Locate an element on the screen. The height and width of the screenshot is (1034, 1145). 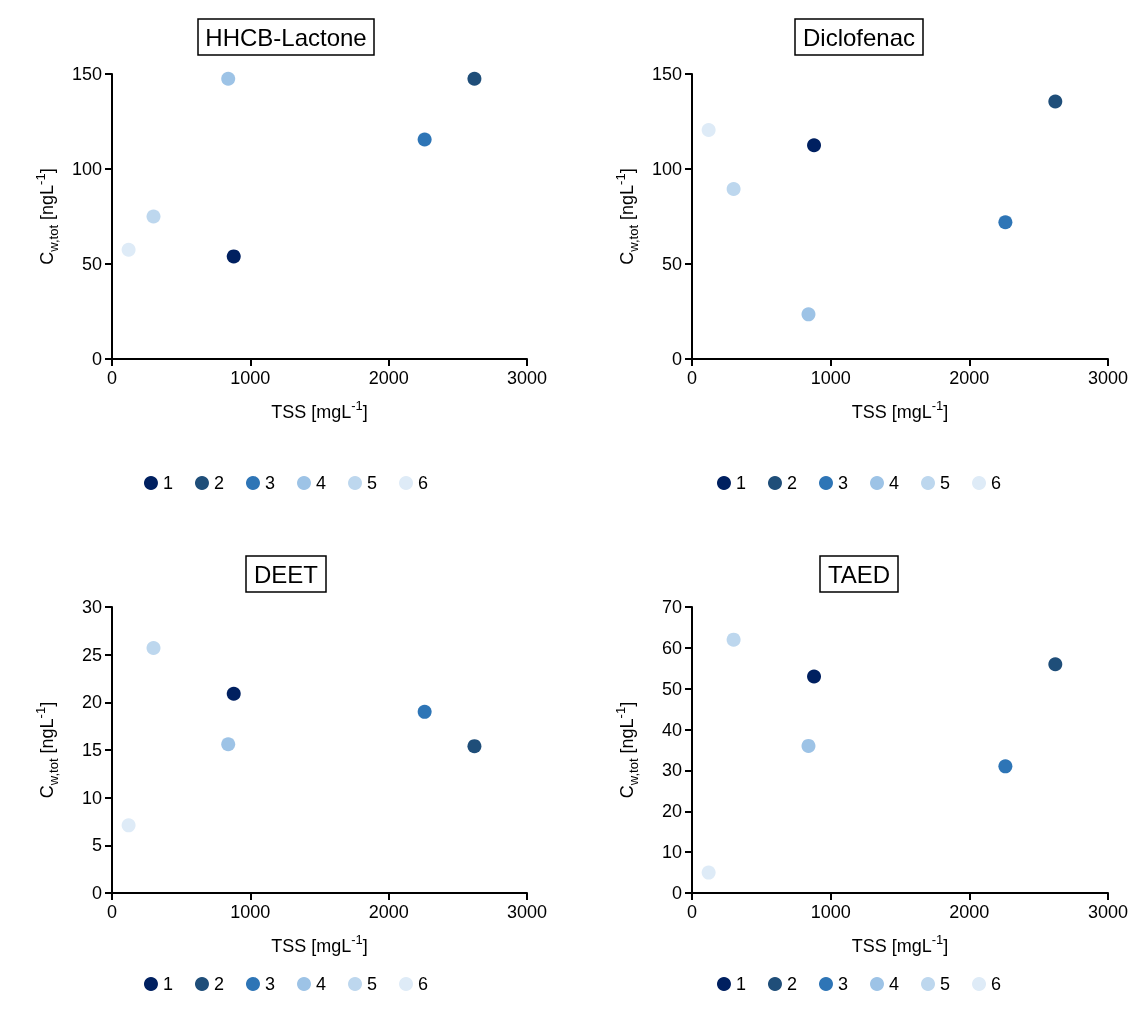
y-tick-label: 5 is located at coordinates (96, 845).